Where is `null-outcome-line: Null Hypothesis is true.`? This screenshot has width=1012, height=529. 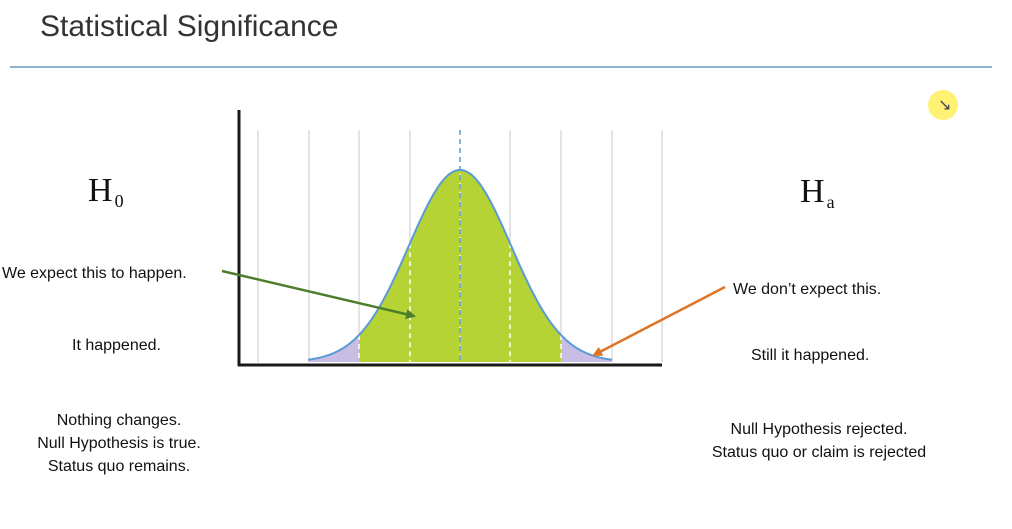 null-outcome-line: Null Hypothesis is true. is located at coordinates (119, 443).